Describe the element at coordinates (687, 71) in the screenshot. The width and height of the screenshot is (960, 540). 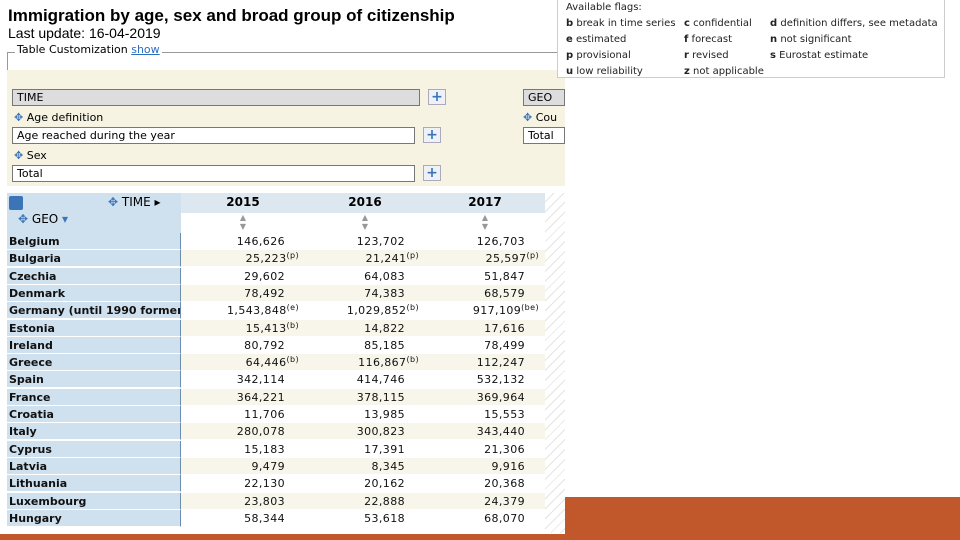
I see `flag-code: z` at that location.